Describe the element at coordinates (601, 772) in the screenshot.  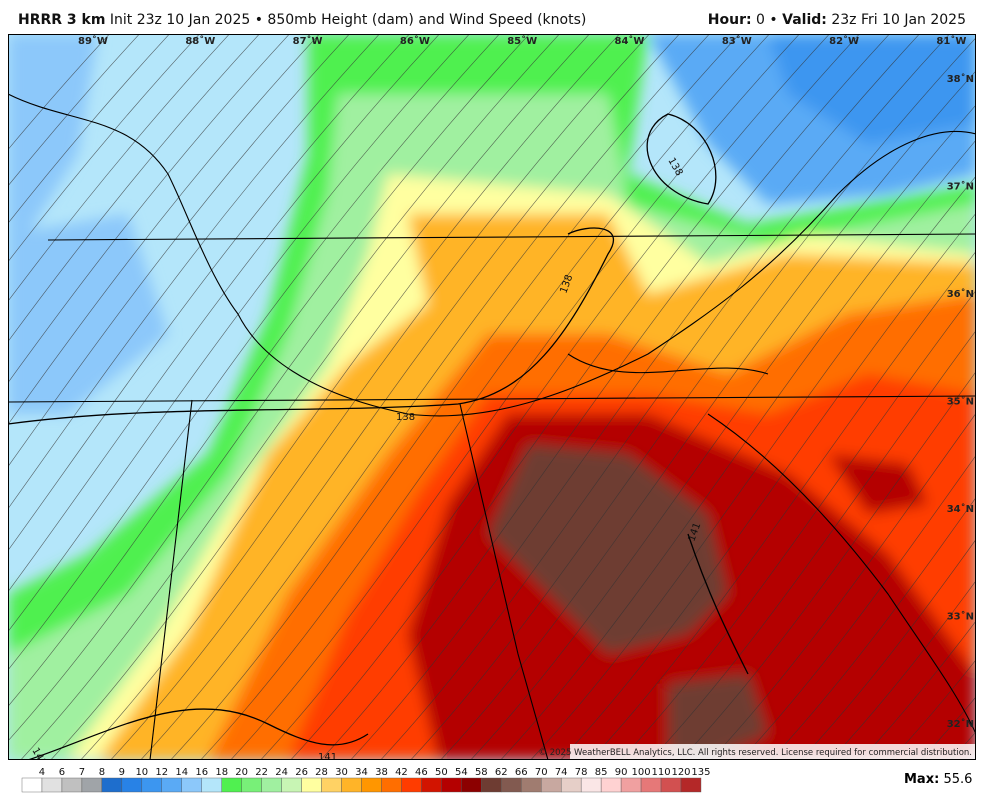
I see `colorbar-label: 85` at that location.